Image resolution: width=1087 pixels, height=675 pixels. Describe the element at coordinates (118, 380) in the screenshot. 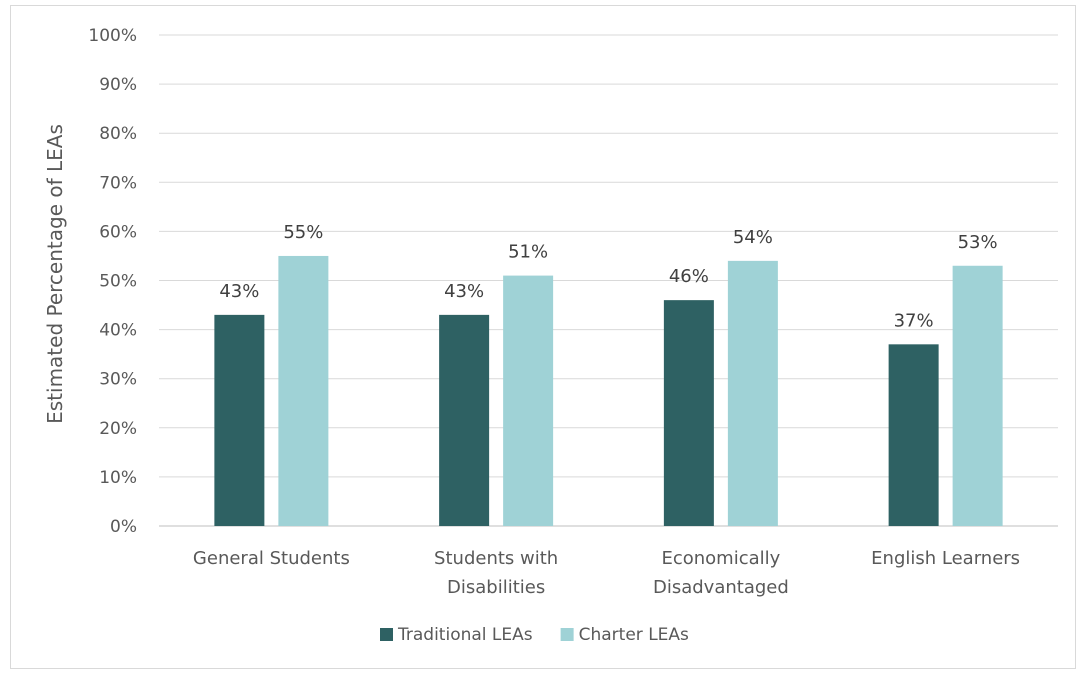

I see `y-tick-label: 30%` at that location.